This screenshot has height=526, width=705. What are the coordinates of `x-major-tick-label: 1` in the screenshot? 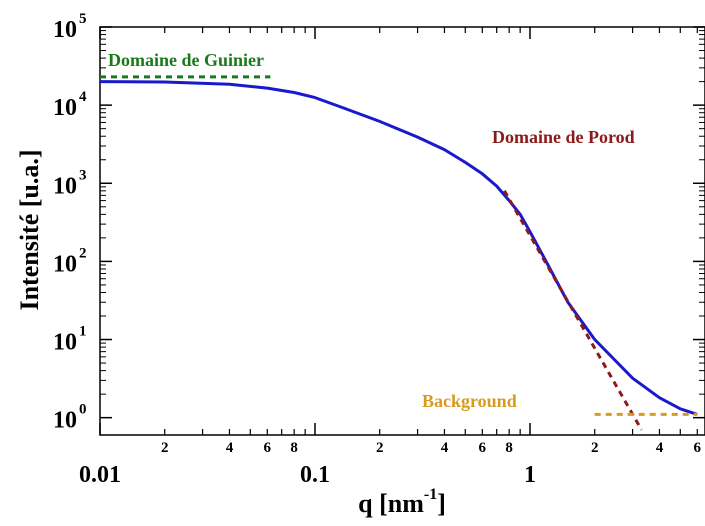 It's located at (530, 475).